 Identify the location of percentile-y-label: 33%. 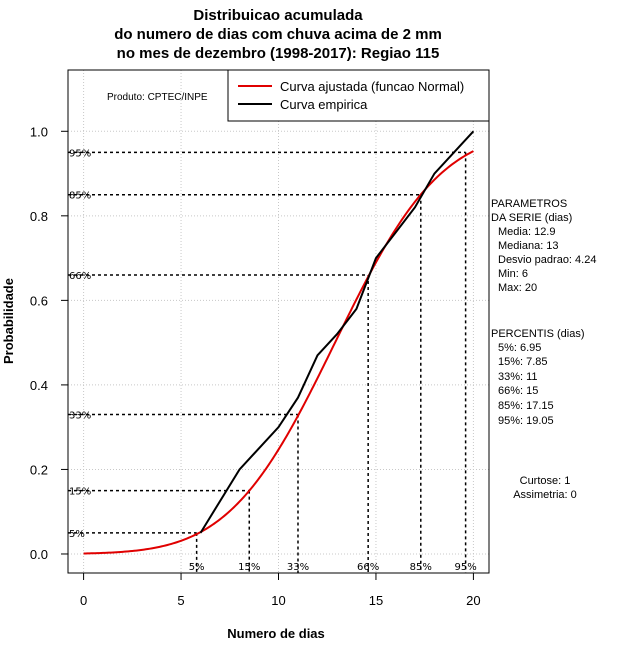
(80, 415).